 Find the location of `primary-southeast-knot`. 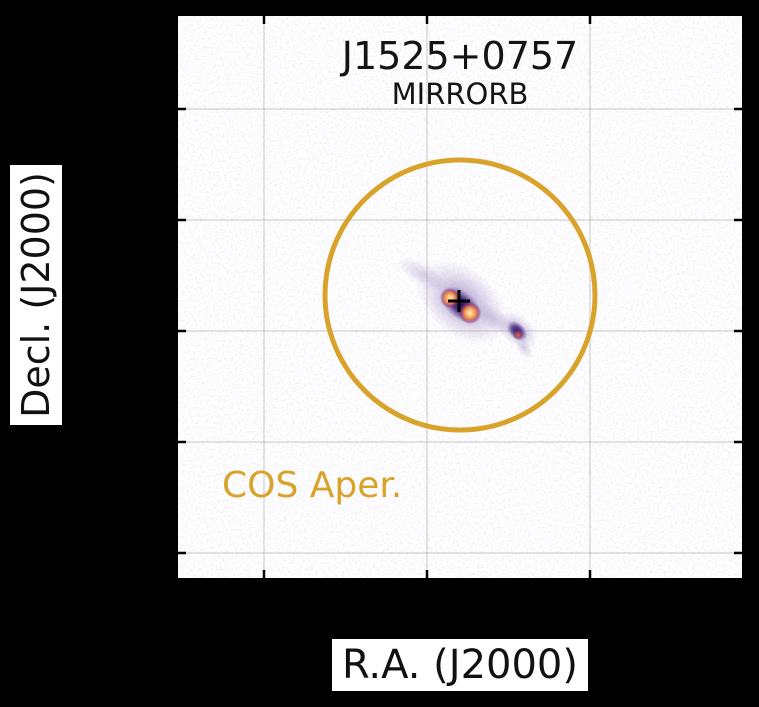

primary-southeast-knot is located at coordinates (470, 313).